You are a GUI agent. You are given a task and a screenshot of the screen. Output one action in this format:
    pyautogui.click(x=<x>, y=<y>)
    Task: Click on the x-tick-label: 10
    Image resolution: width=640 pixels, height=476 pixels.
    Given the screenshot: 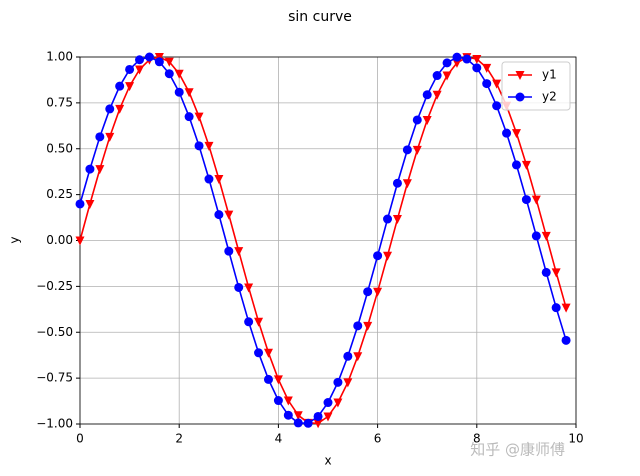 What is the action you would take?
    pyautogui.click(x=575, y=439)
    